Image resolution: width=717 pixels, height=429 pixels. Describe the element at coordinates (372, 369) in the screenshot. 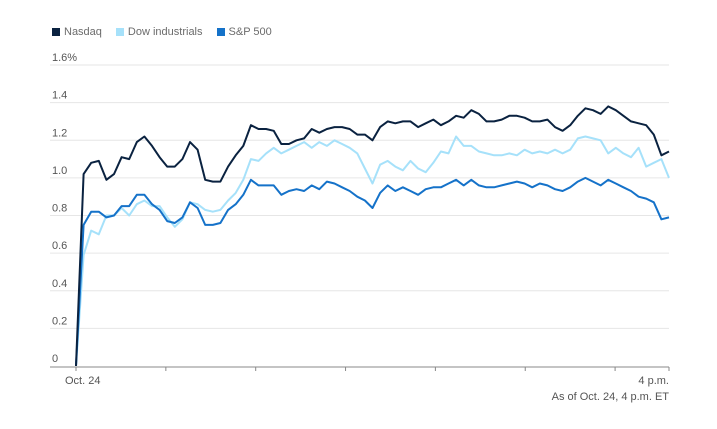

I see `x-axis-ticks` at that location.